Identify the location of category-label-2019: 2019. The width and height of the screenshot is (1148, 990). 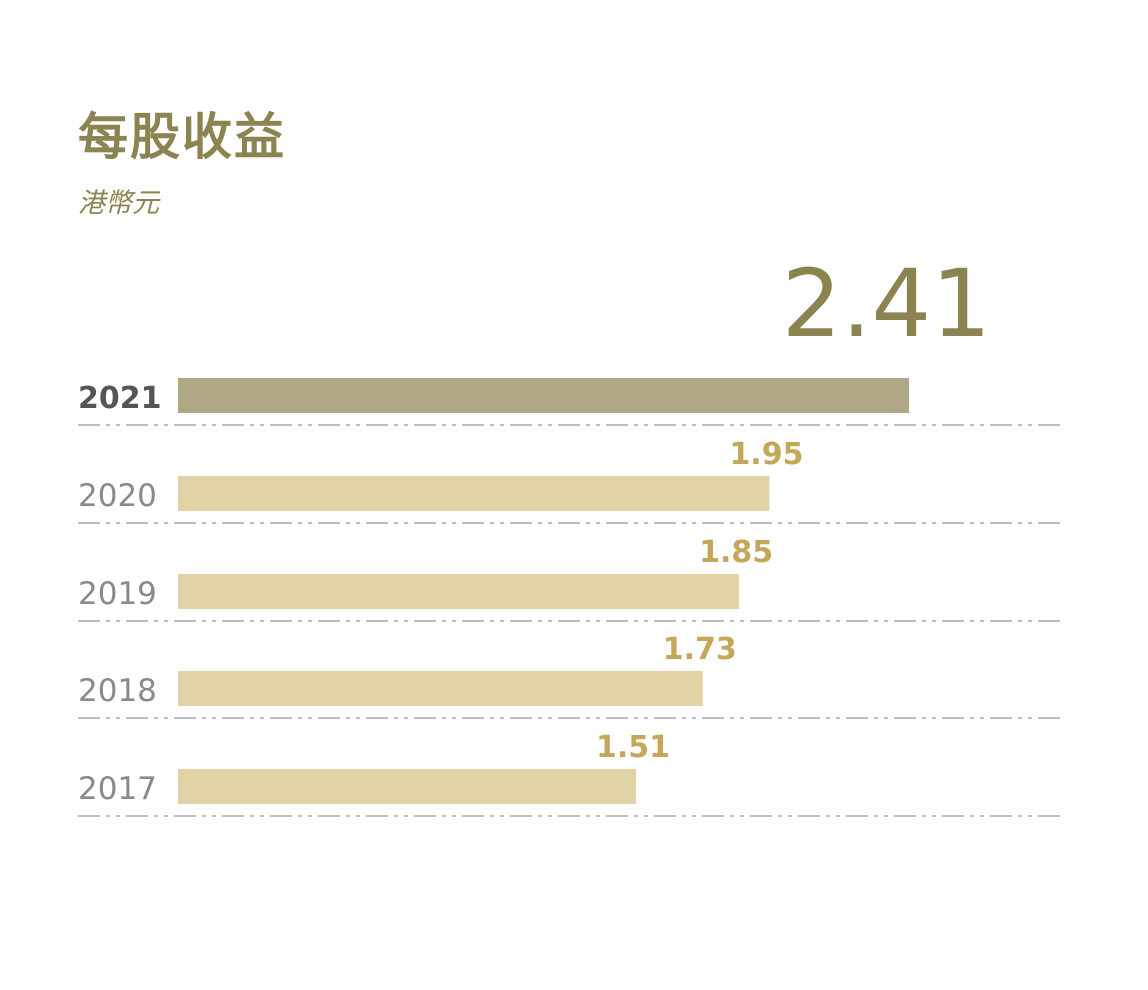
(117, 594).